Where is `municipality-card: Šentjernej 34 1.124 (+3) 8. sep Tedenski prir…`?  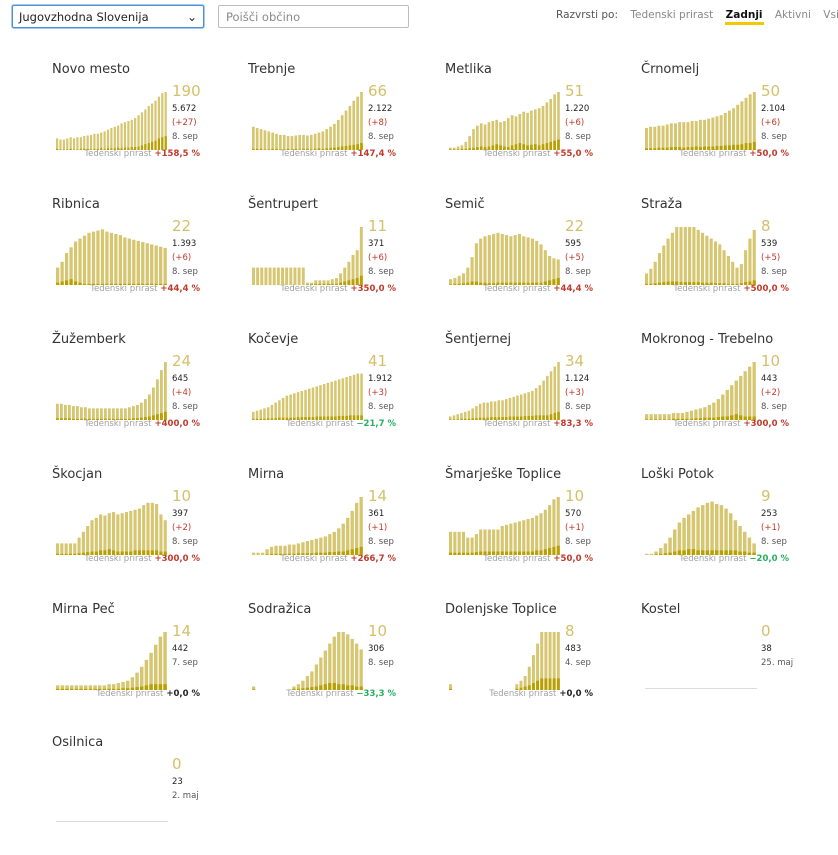 municipality-card: Šentjernej 34 1.124 (+3) 8. sep Tedenski prir… is located at coordinates (530, 392).